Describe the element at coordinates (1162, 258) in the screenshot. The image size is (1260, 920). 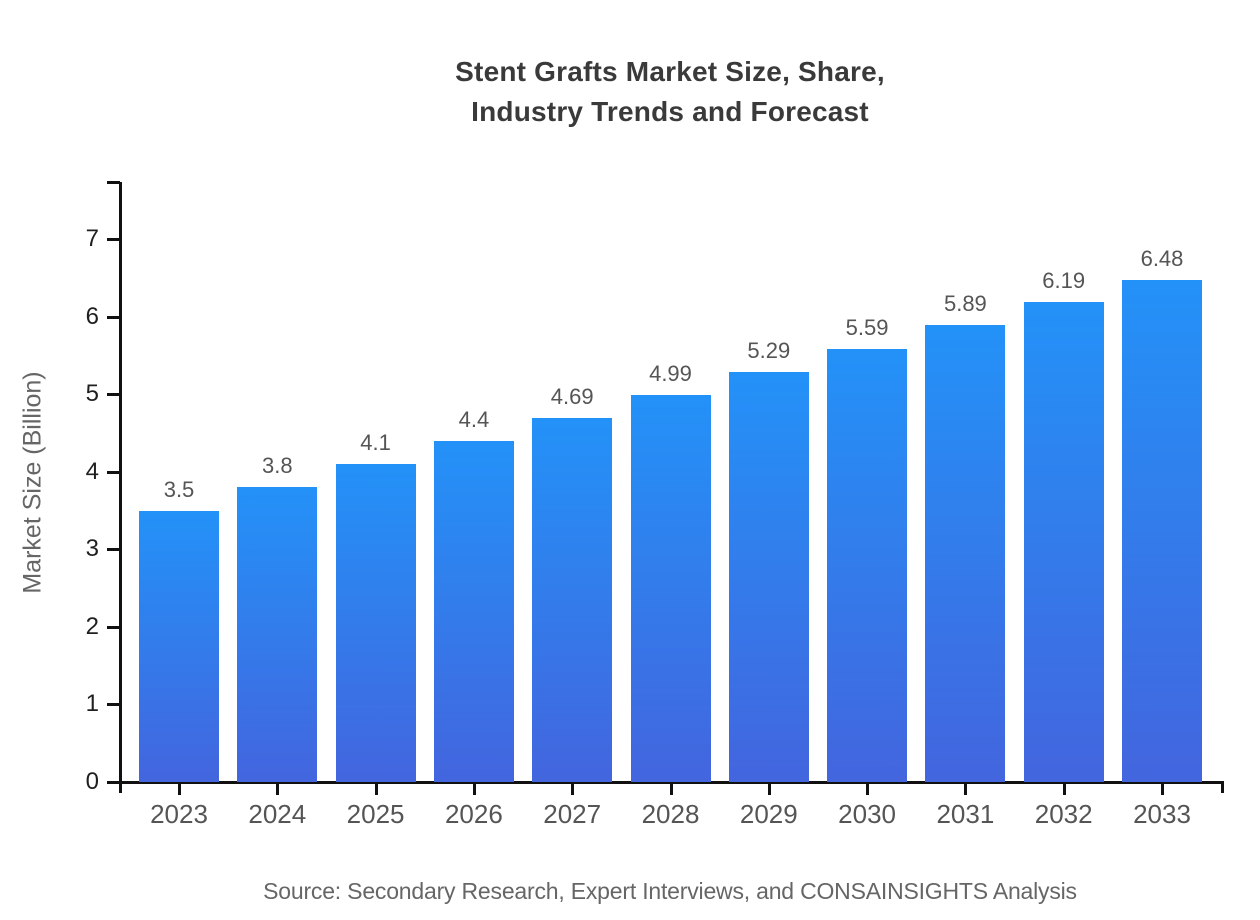
I see `bar-value-label: 6.48` at that location.